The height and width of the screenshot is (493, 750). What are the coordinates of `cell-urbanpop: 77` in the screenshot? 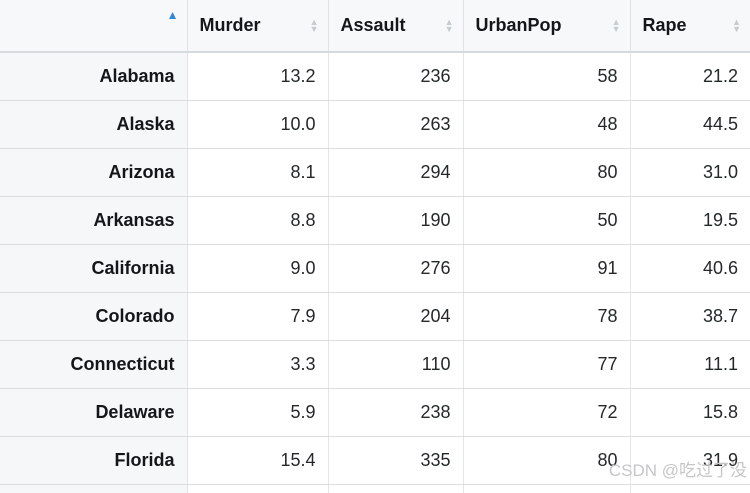 It's located at (547, 364).